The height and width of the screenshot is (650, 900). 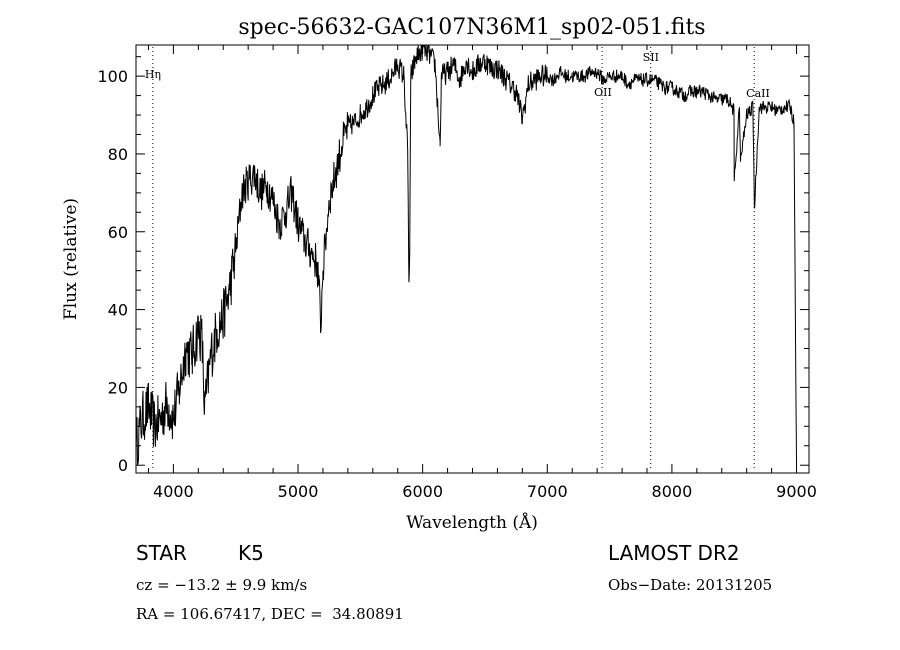 What do you see at coordinates (485, 491) in the screenshot?
I see `x-tick-labels: 4000 5000 6000 7000 8000 9000` at bounding box center [485, 491].